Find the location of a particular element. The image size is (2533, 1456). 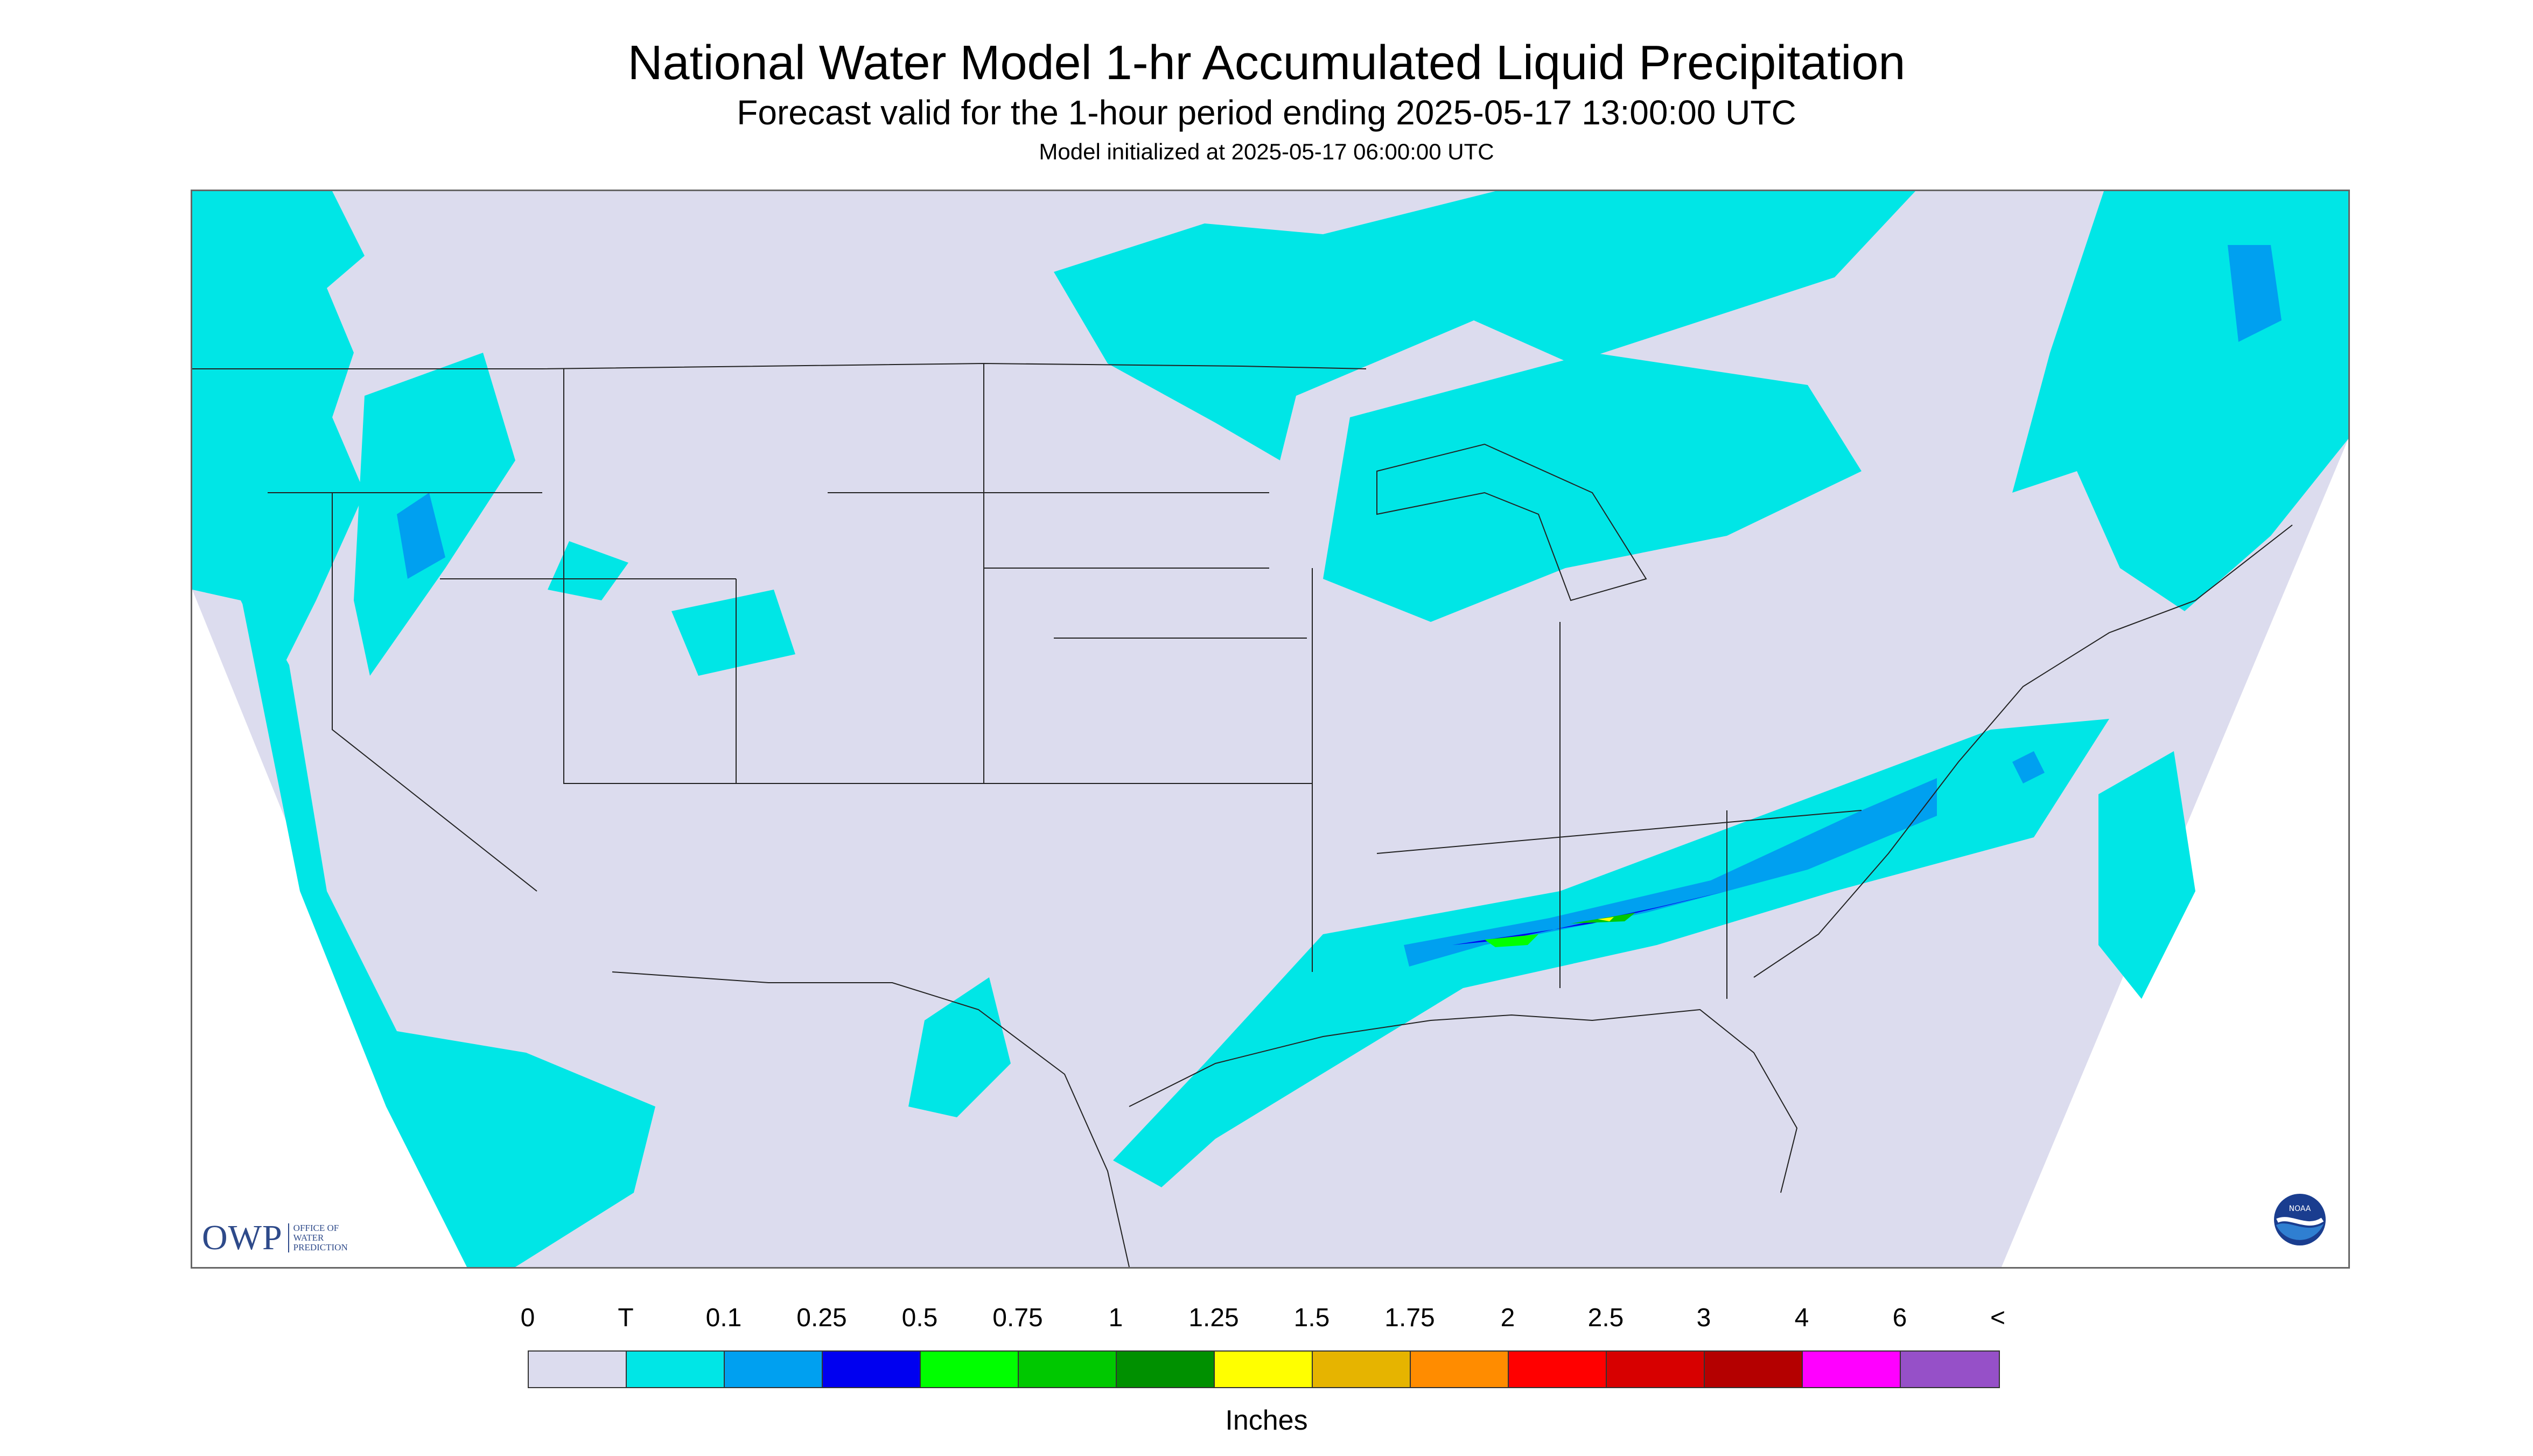

owp-logo: OWP OFFICE OF WATER PREDICTION is located at coordinates (275, 1237).